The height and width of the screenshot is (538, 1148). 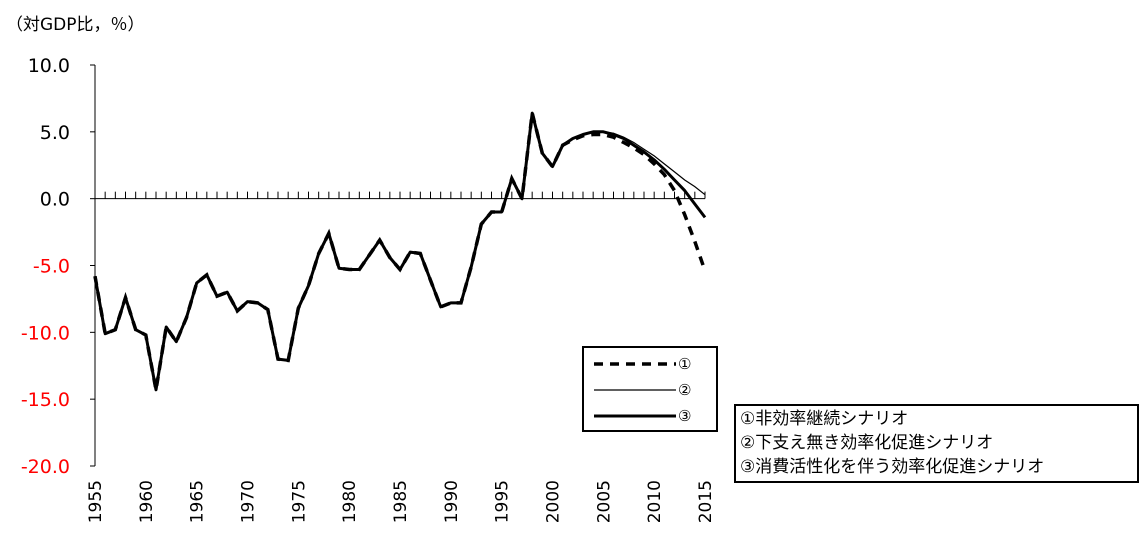 I want to click on x-tick-label-6: 1985, so click(x=401, y=501).